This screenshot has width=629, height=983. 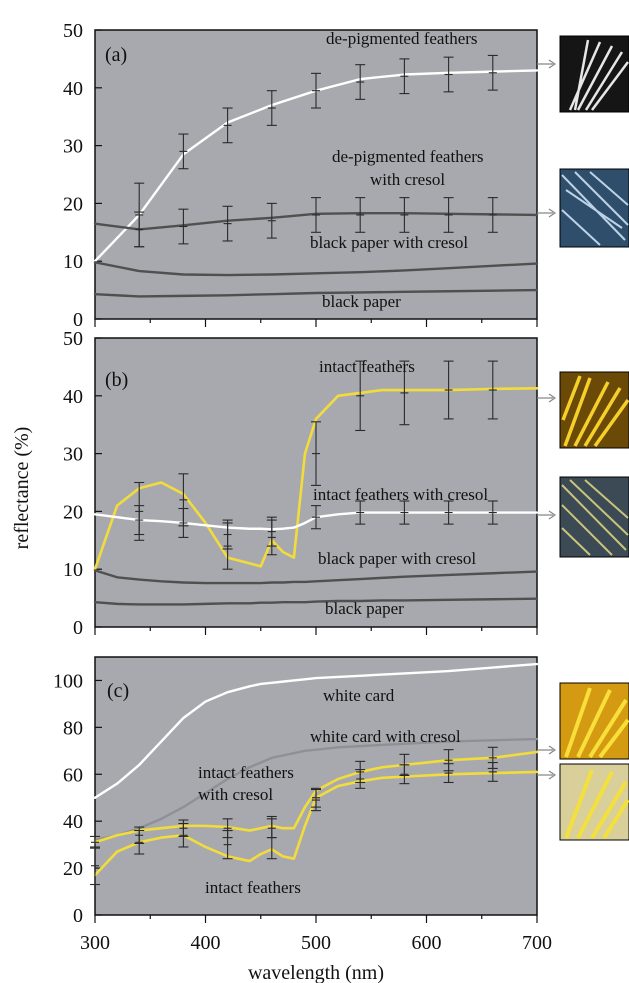 I want to click on thumb-c-lower, so click(x=594, y=802).